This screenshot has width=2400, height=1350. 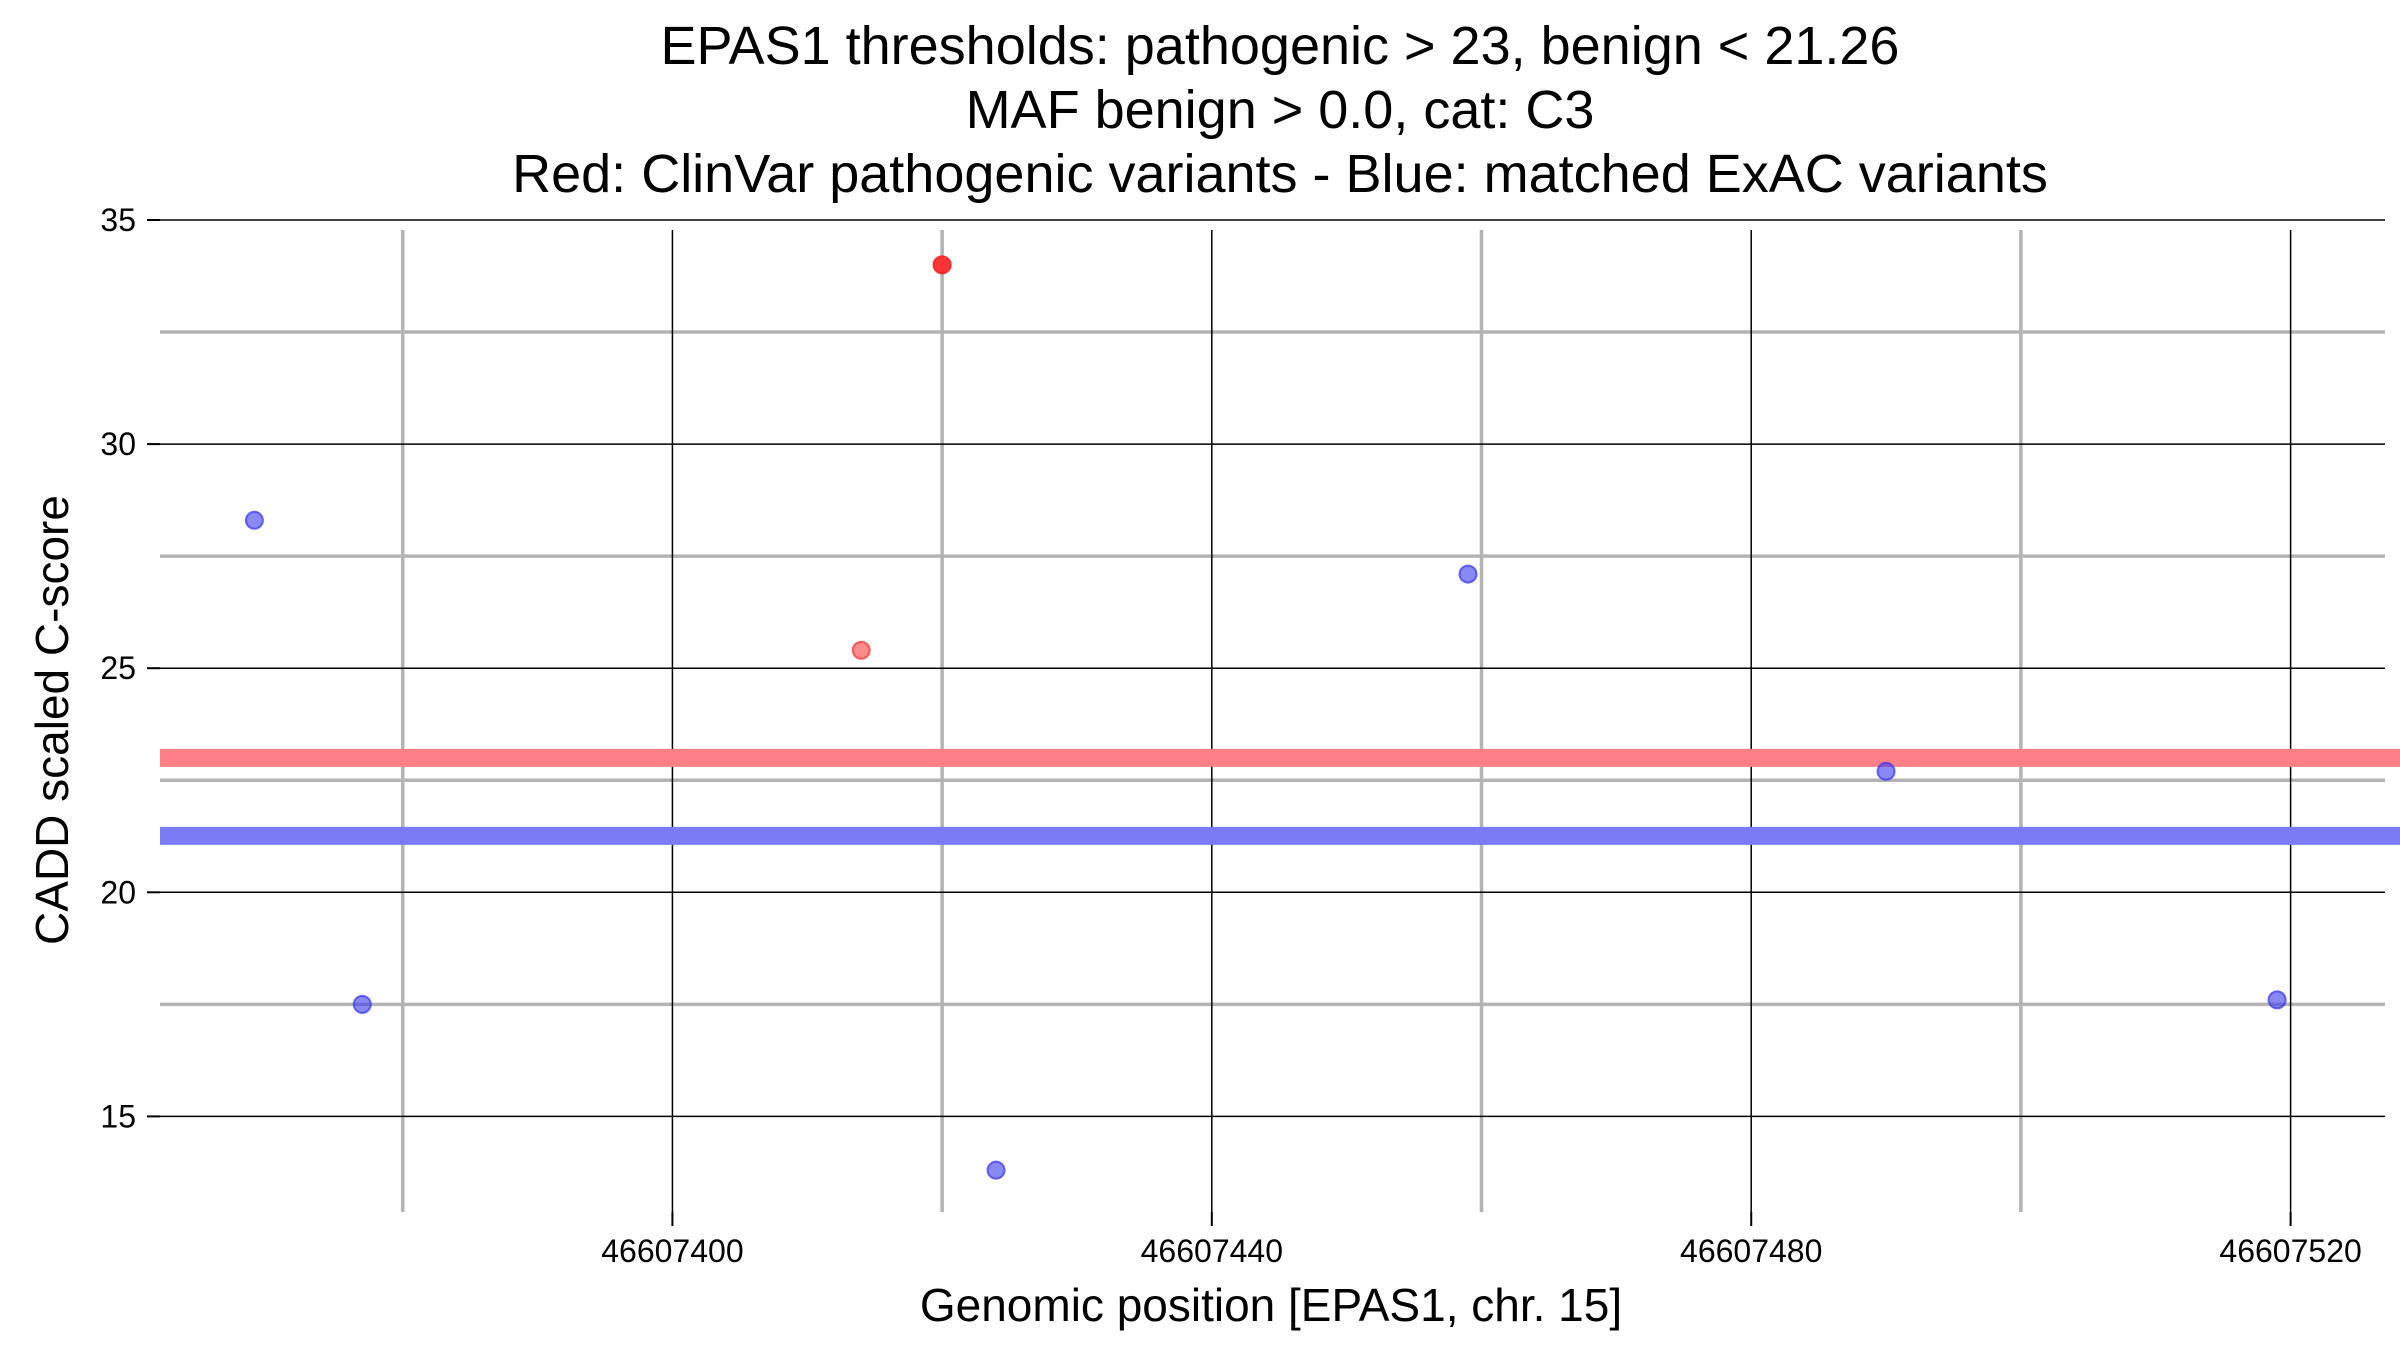 I want to click on x-tick-label: 46607400, so click(x=672, y=1251).